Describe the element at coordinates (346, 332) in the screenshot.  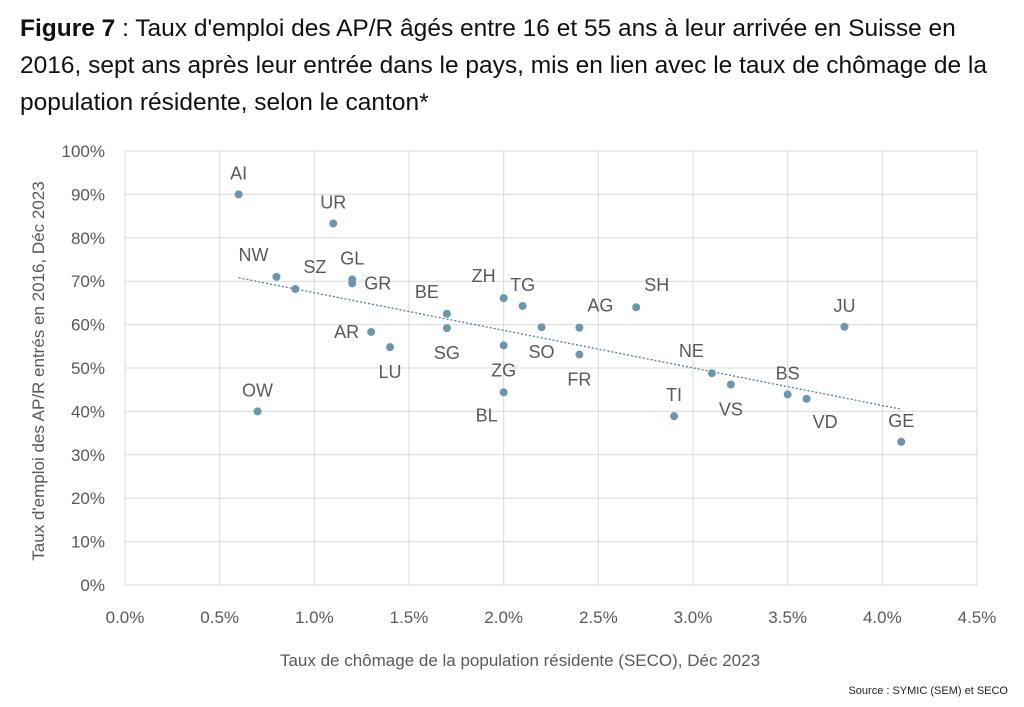
I see `point-label: AR` at that location.